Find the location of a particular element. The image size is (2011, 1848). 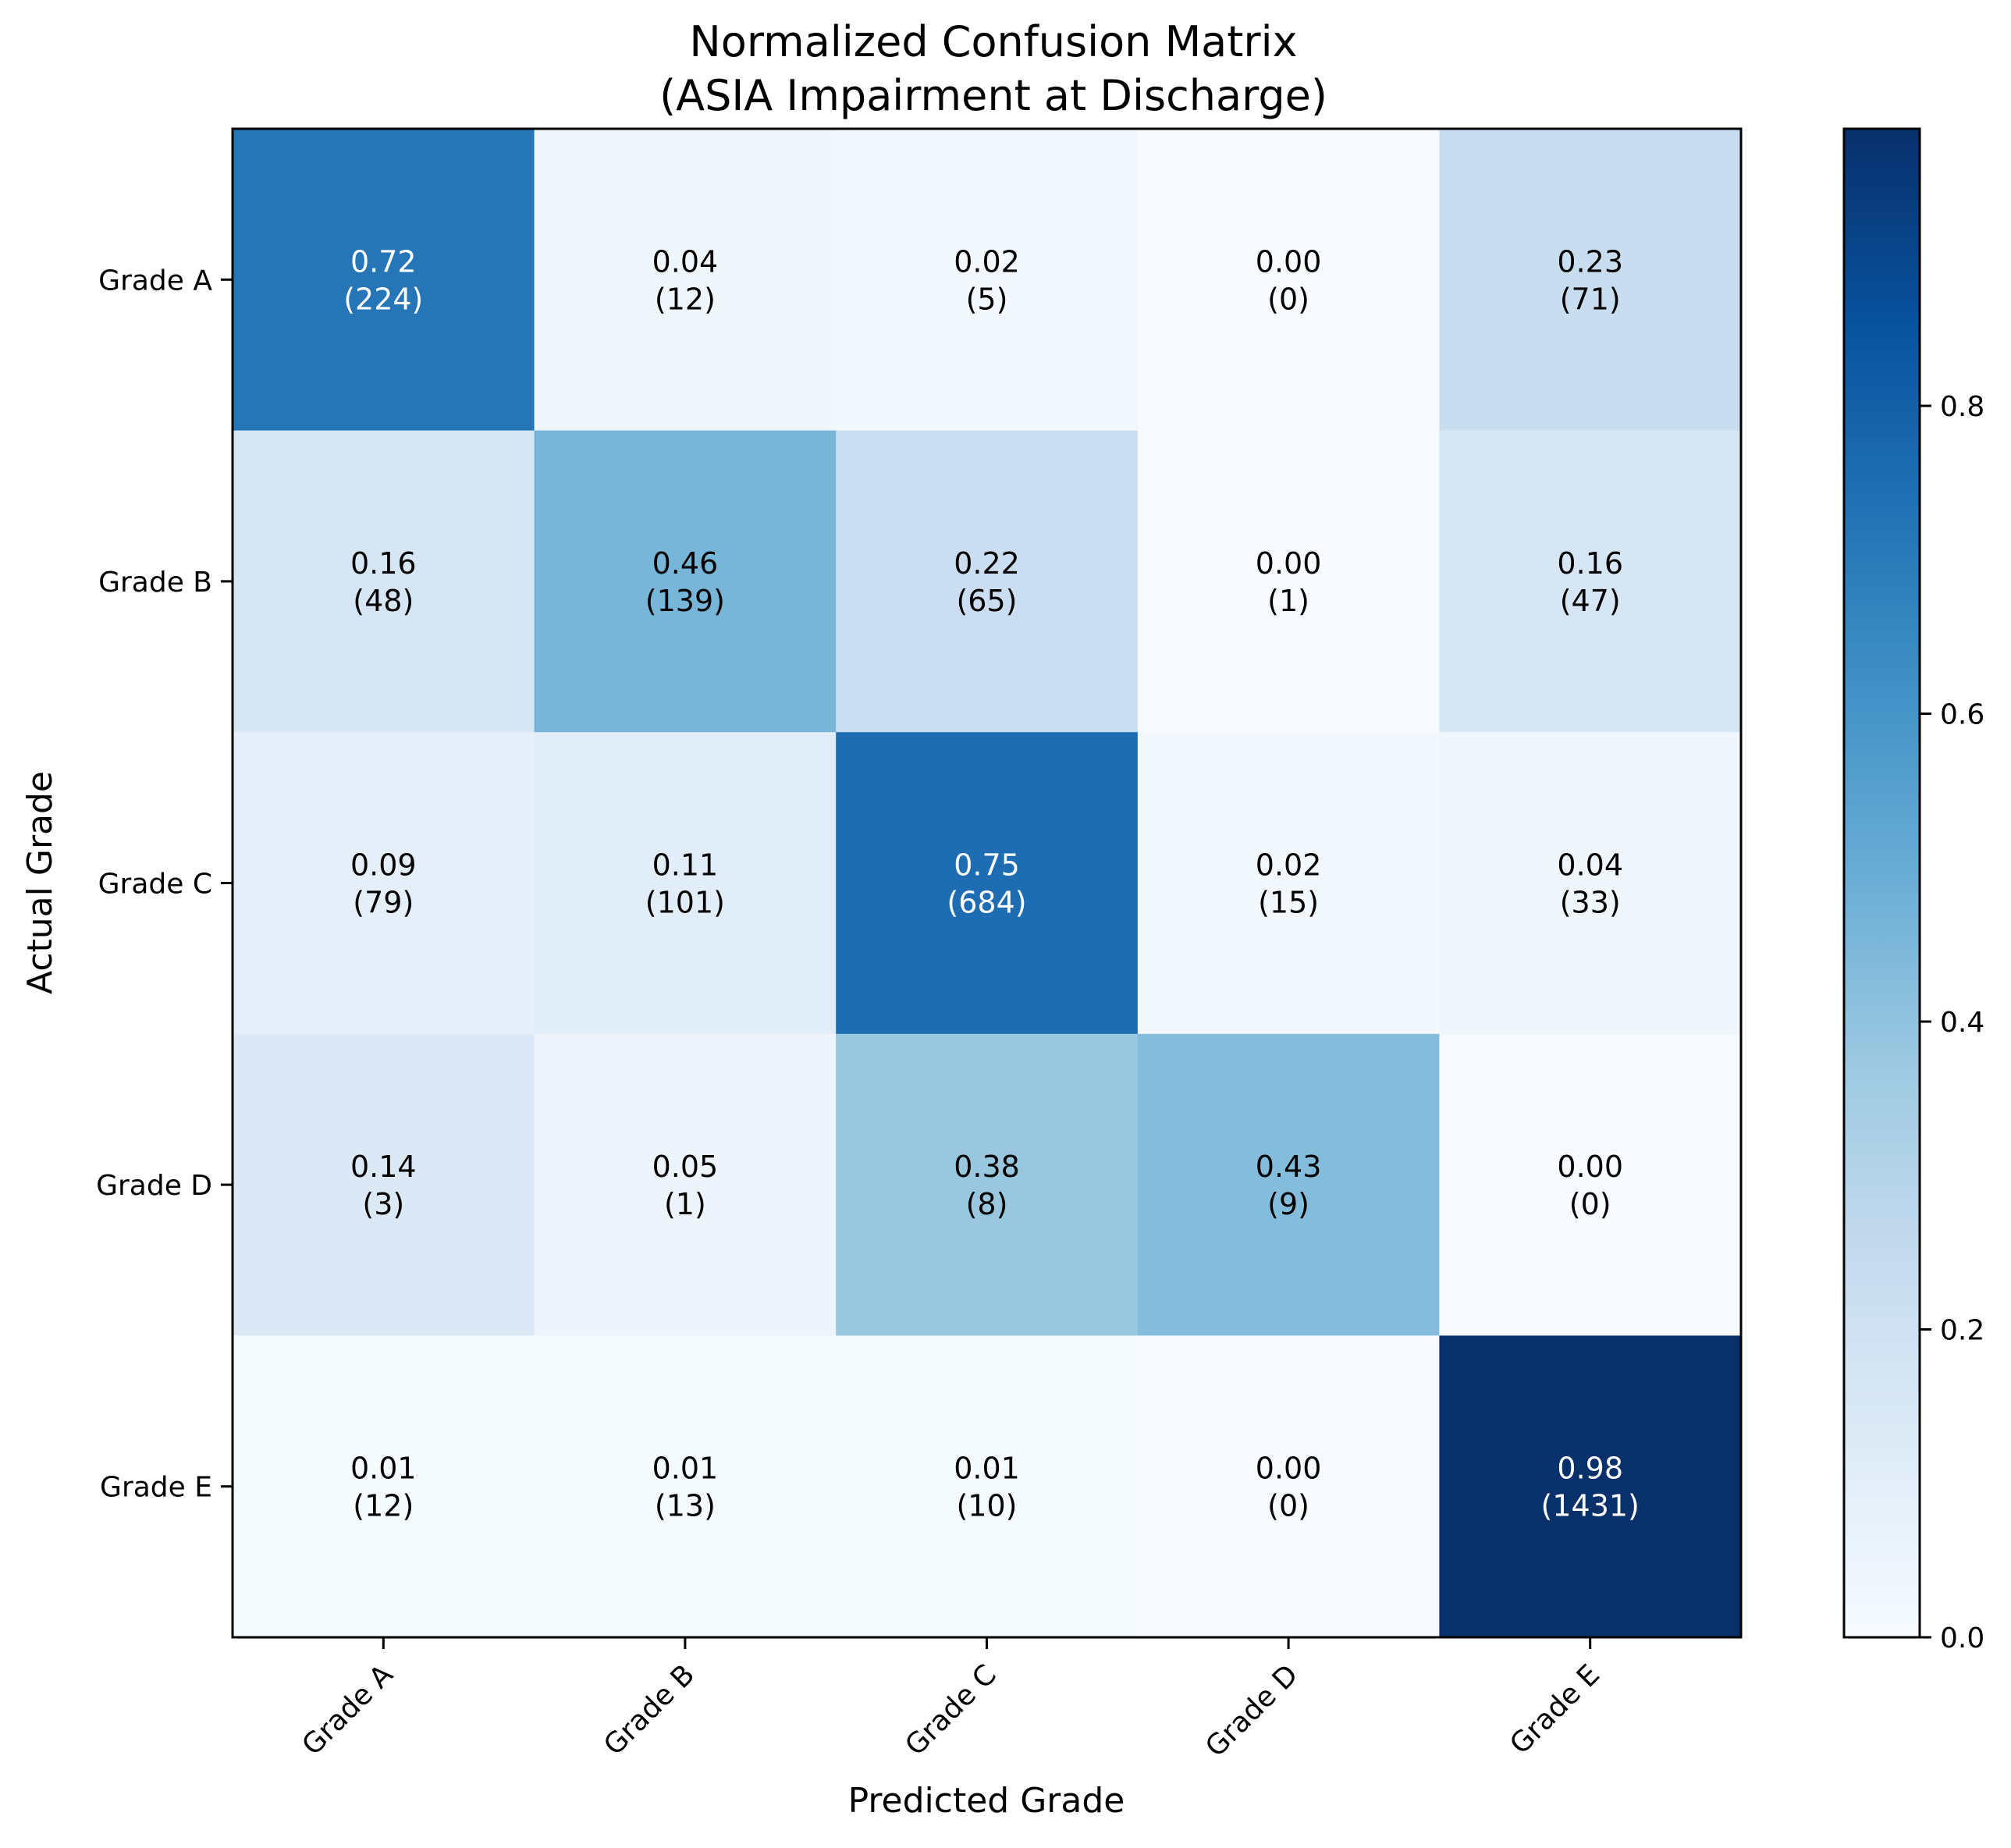

cell-count-label: (65) is located at coordinates (986, 601).